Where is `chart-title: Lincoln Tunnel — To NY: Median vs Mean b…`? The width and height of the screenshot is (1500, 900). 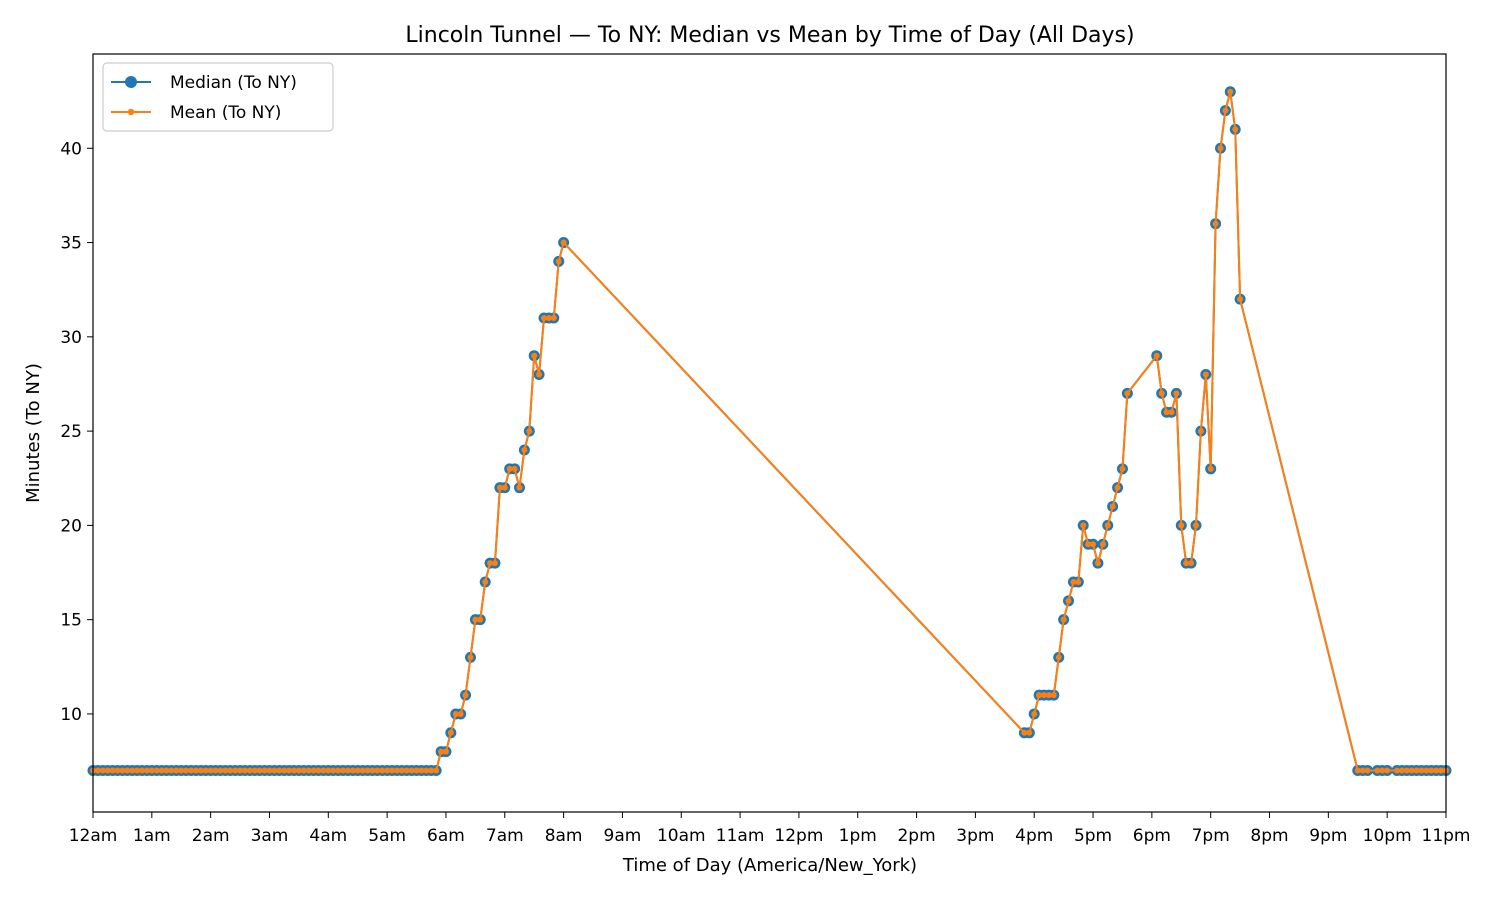
chart-title: Lincoln Tunnel — To NY: Median vs Mean b… is located at coordinates (769, 35).